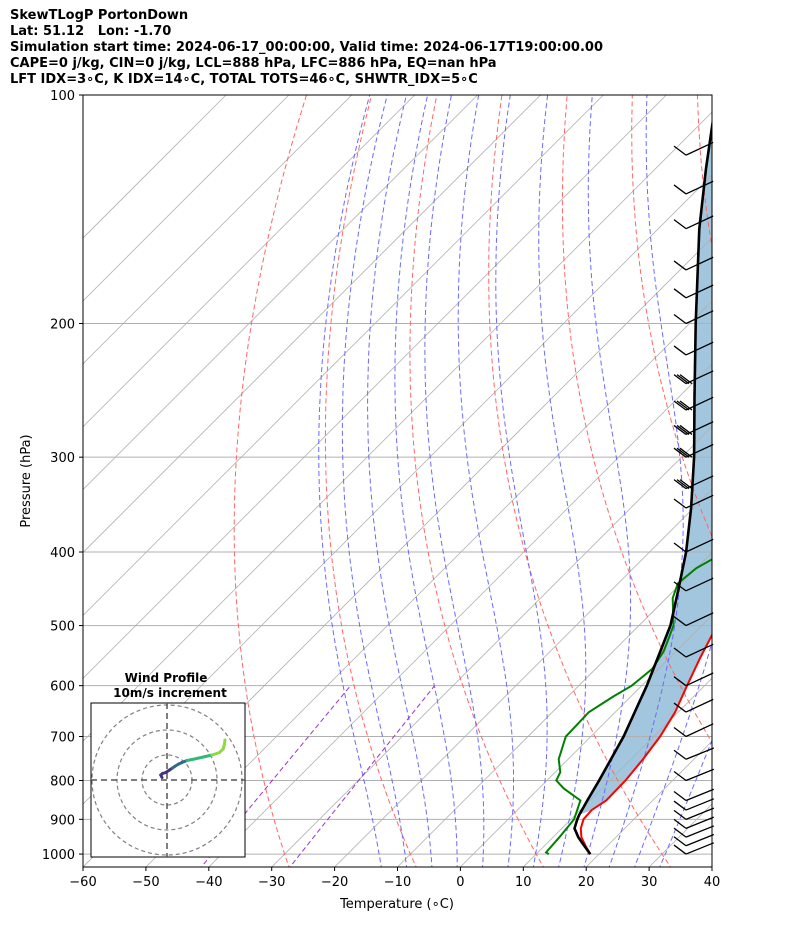  Describe the element at coordinates (586, 882) in the screenshot. I see `x-tick-label: 20` at that location.